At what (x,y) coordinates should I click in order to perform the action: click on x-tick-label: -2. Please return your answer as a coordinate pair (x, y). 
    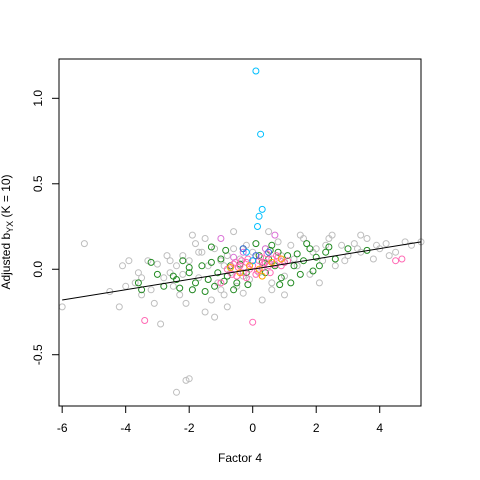
    Looking at the image, I should click on (189, 428).